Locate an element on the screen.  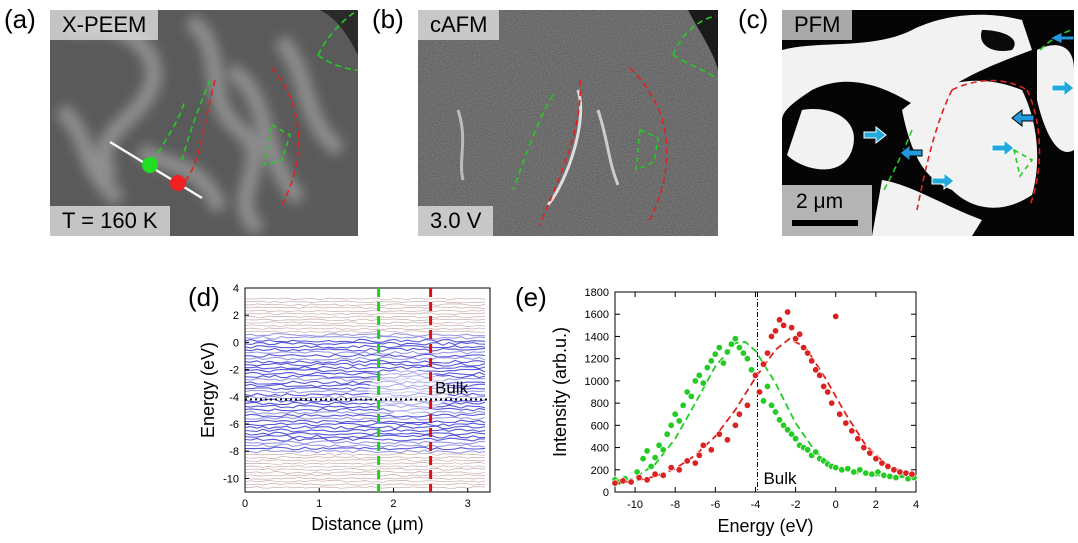
xpeem-caption: T = 160 K is located at coordinates (110, 221).